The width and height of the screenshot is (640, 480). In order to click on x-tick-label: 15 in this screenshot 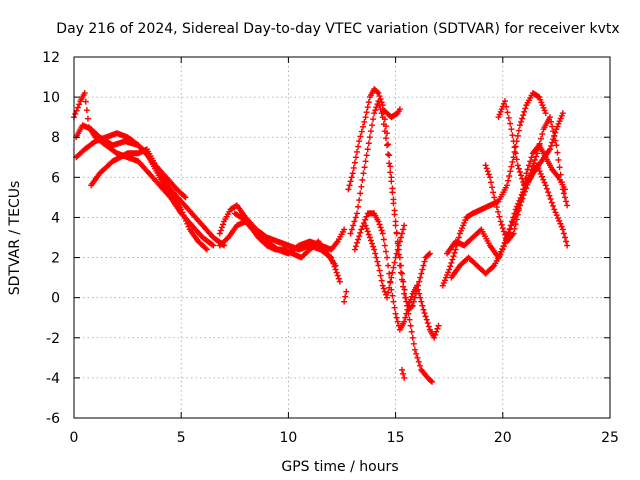, I will do `click(396, 438)`.